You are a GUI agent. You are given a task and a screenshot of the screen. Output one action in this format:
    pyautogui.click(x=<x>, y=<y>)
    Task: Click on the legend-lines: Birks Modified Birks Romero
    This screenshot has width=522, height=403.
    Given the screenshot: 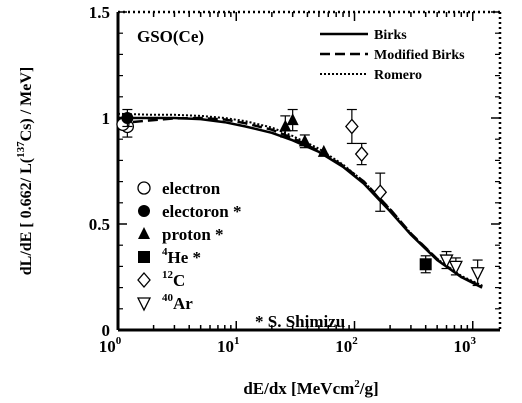 What is the action you would take?
    pyautogui.click(x=392, y=55)
    